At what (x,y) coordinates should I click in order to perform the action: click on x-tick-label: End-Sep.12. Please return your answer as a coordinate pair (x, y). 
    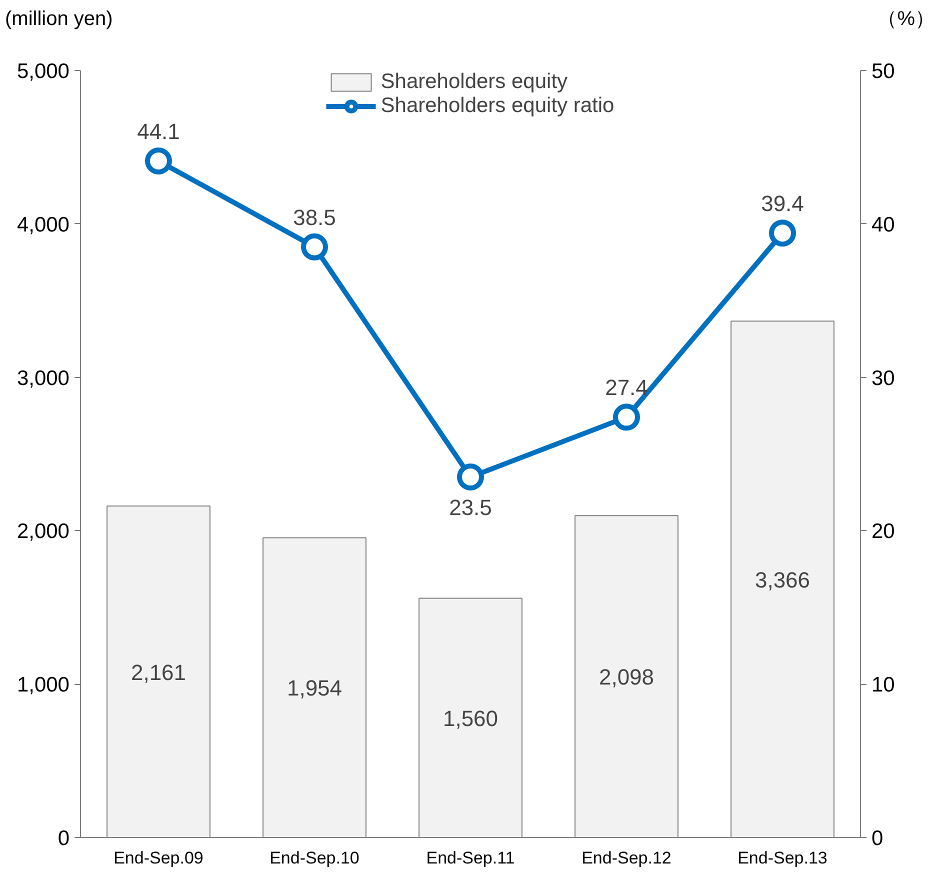
    Looking at the image, I should click on (627, 858).